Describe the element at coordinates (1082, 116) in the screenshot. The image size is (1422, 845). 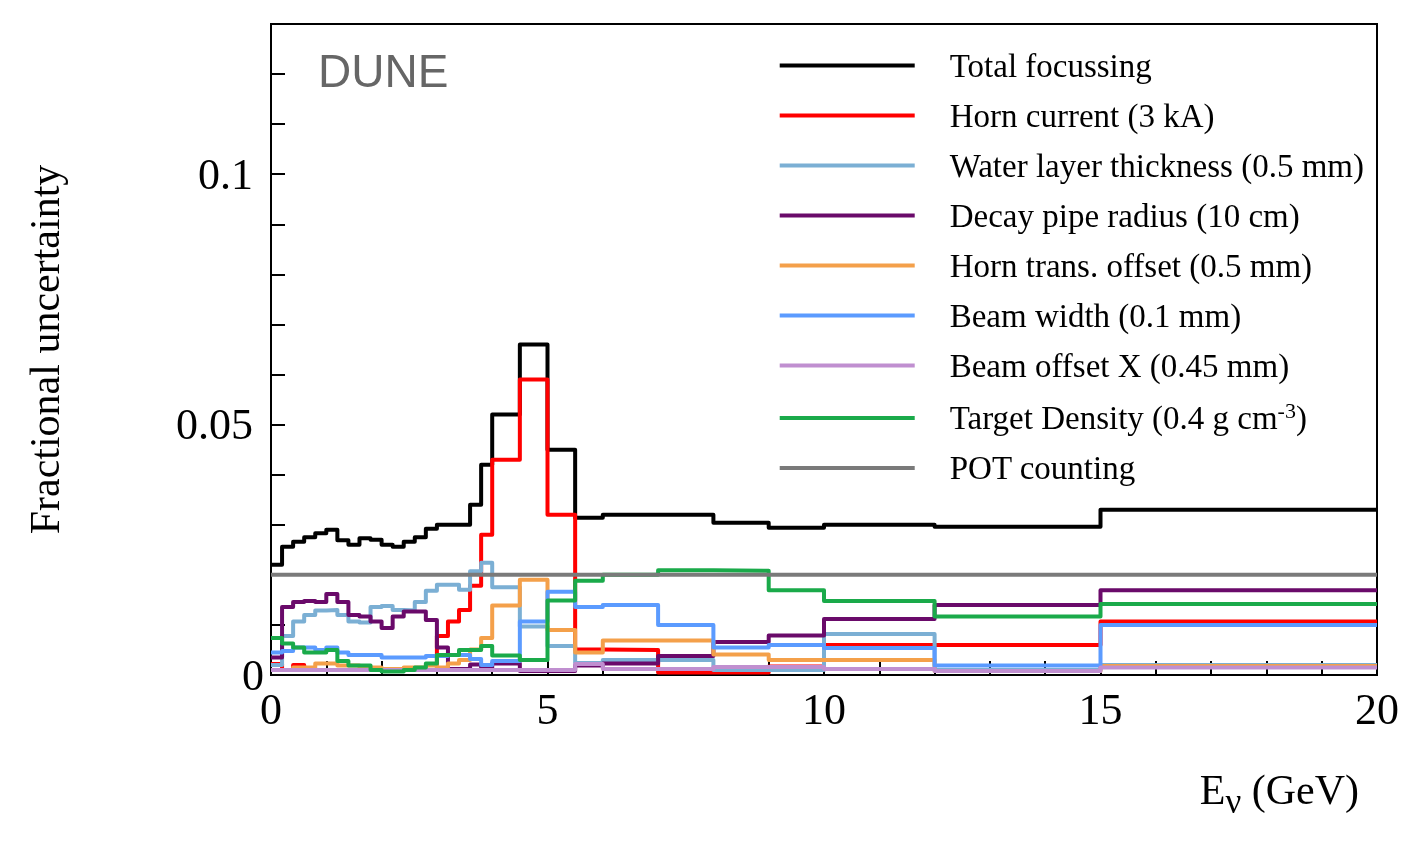
I see `legend-label: Horn current (3 kA)` at that location.